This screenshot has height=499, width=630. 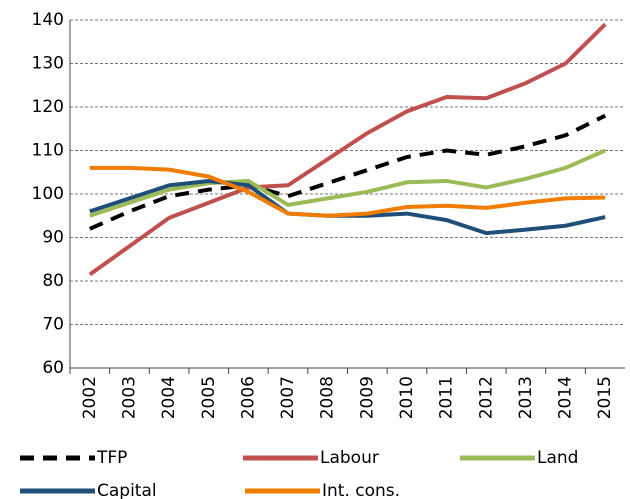 I want to click on x-tick-label: 2003, so click(x=129, y=397).